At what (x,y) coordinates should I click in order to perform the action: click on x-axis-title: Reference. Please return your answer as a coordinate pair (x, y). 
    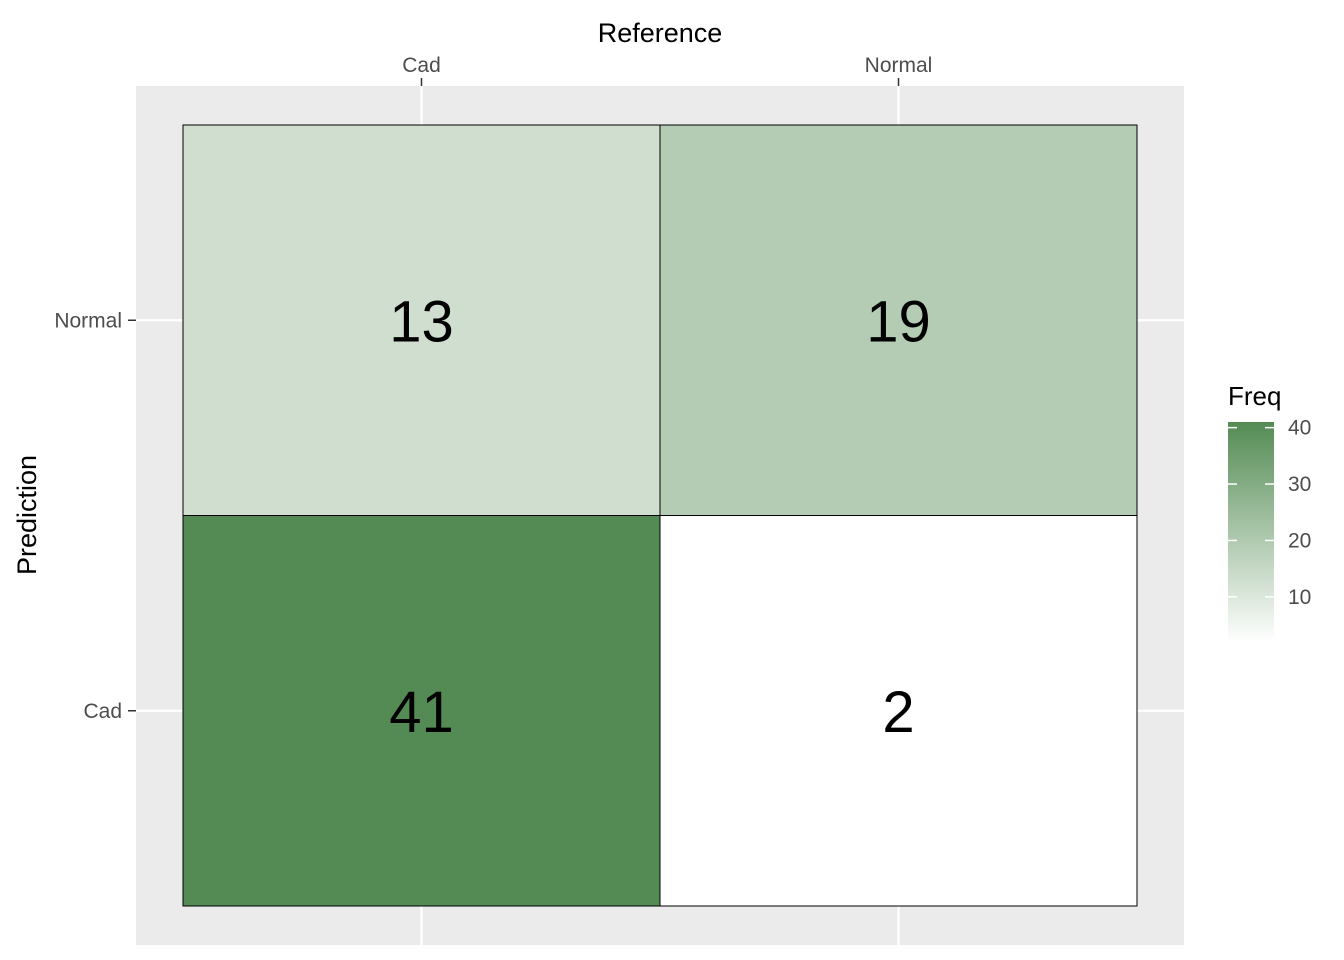
    Looking at the image, I should click on (660, 33).